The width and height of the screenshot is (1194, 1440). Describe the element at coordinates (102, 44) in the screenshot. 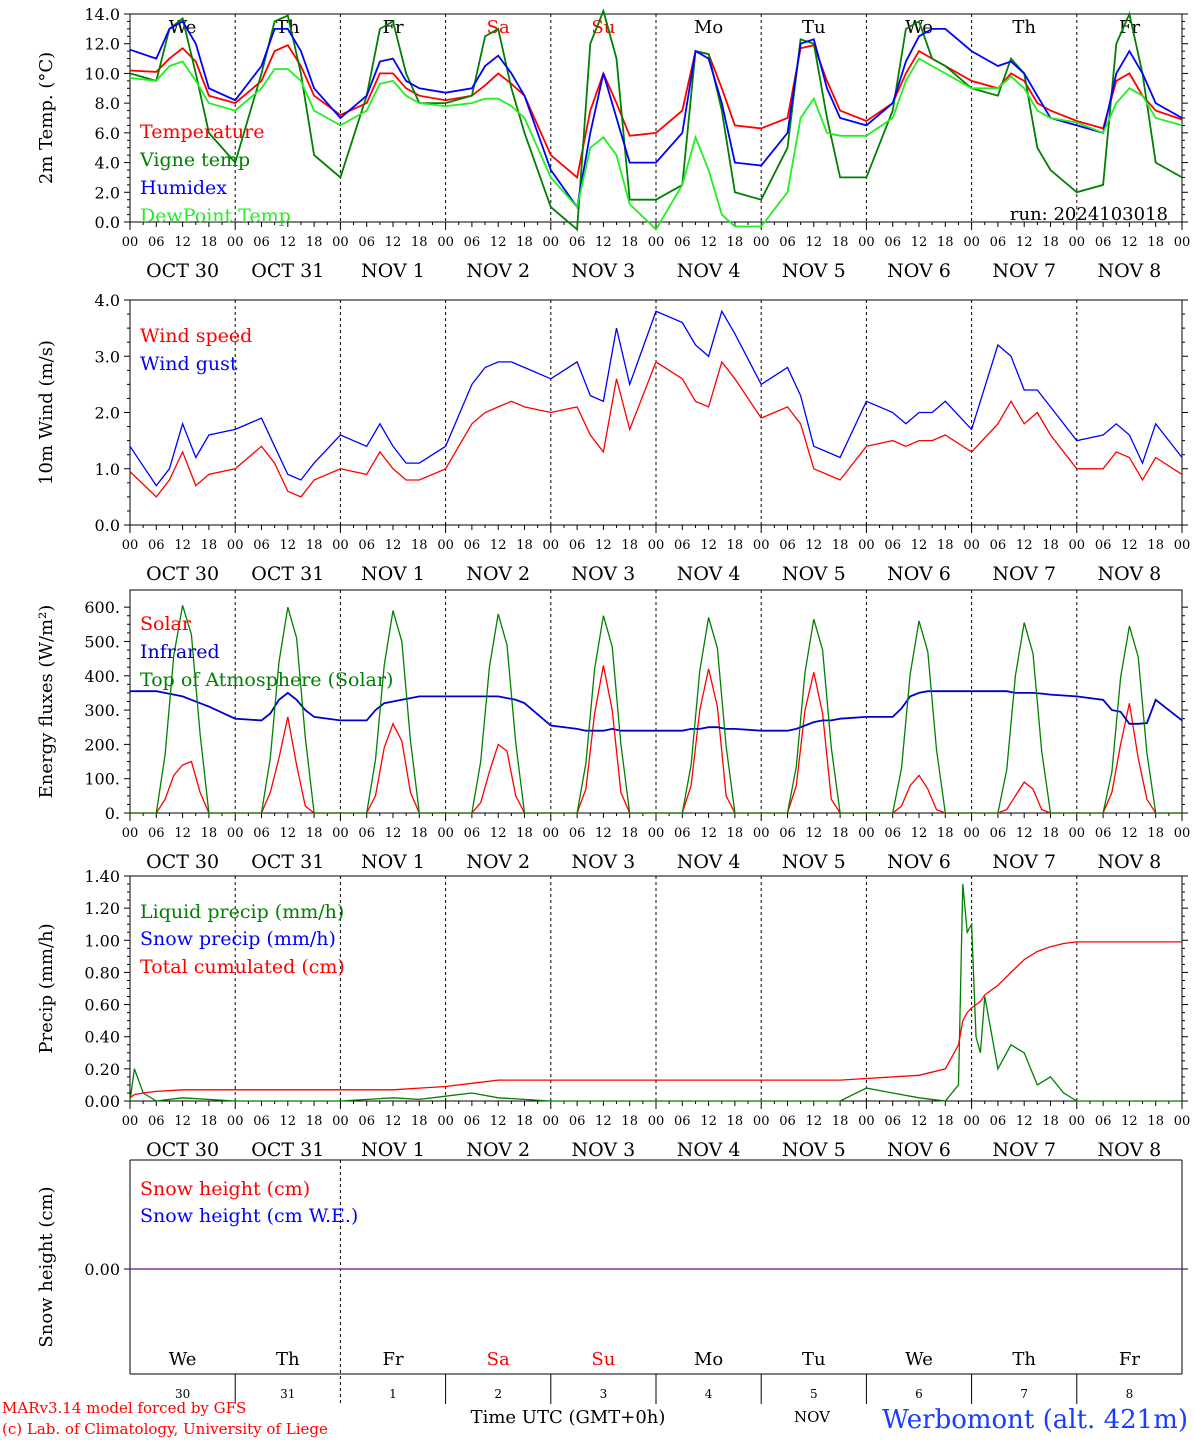

I see `y-tick-label: 12.0` at that location.